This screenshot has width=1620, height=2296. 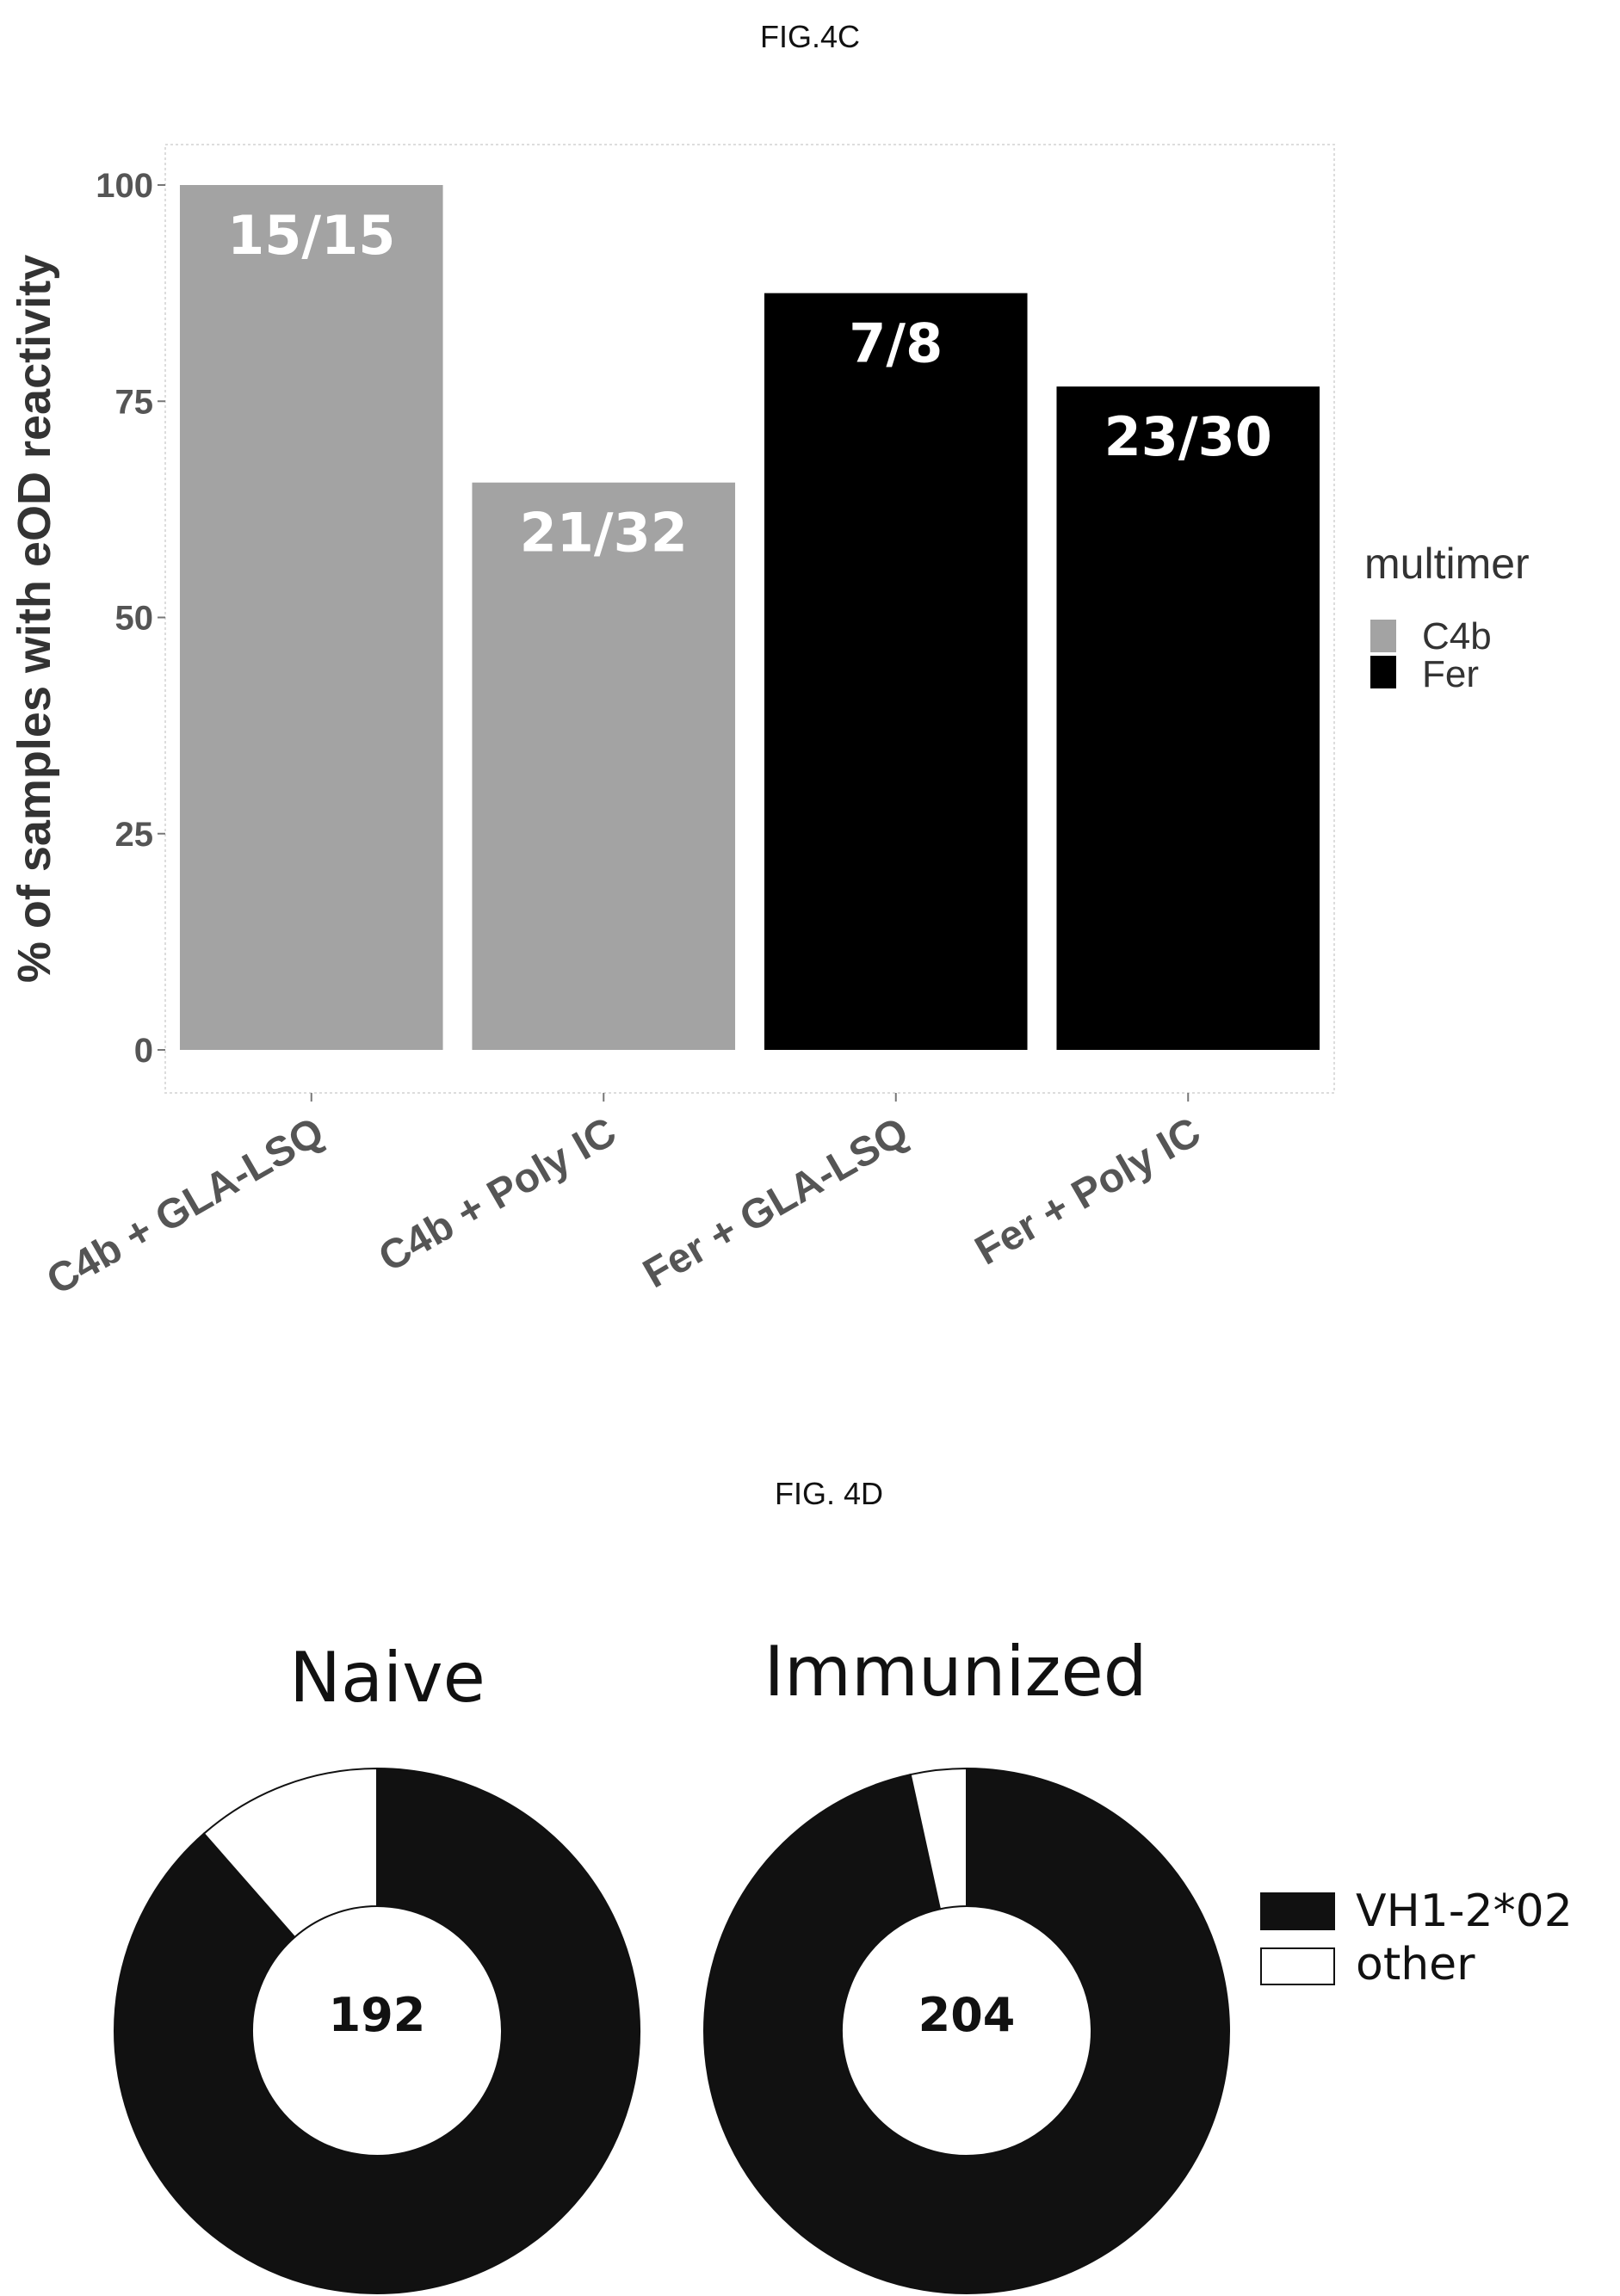 What do you see at coordinates (1383, 636) in the screenshot?
I see `legend-swatch-c4b` at bounding box center [1383, 636].